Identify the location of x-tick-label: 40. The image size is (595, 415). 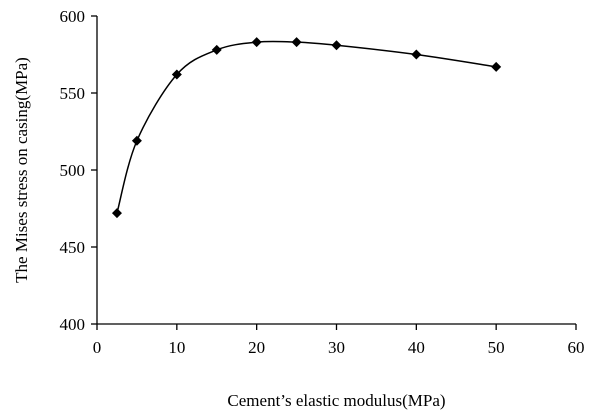
(416, 347).